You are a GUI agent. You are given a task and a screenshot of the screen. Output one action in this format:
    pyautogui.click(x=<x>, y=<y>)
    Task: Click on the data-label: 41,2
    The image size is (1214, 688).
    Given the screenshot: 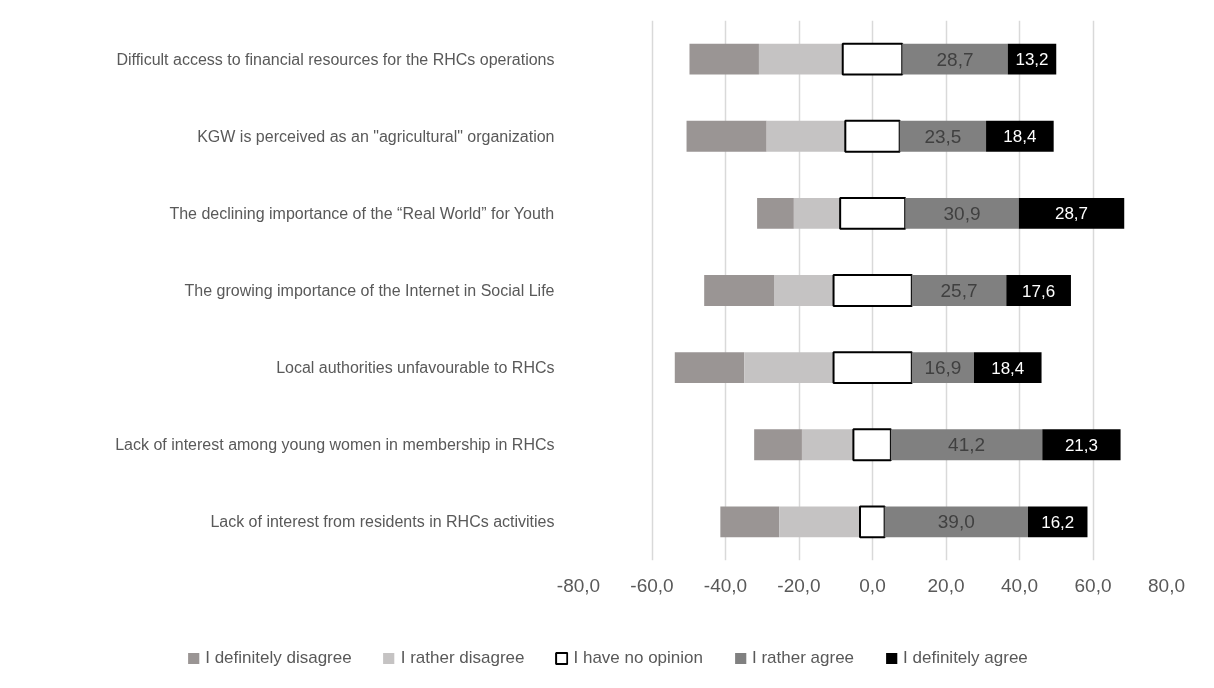 What is the action you would take?
    pyautogui.click(x=967, y=445)
    